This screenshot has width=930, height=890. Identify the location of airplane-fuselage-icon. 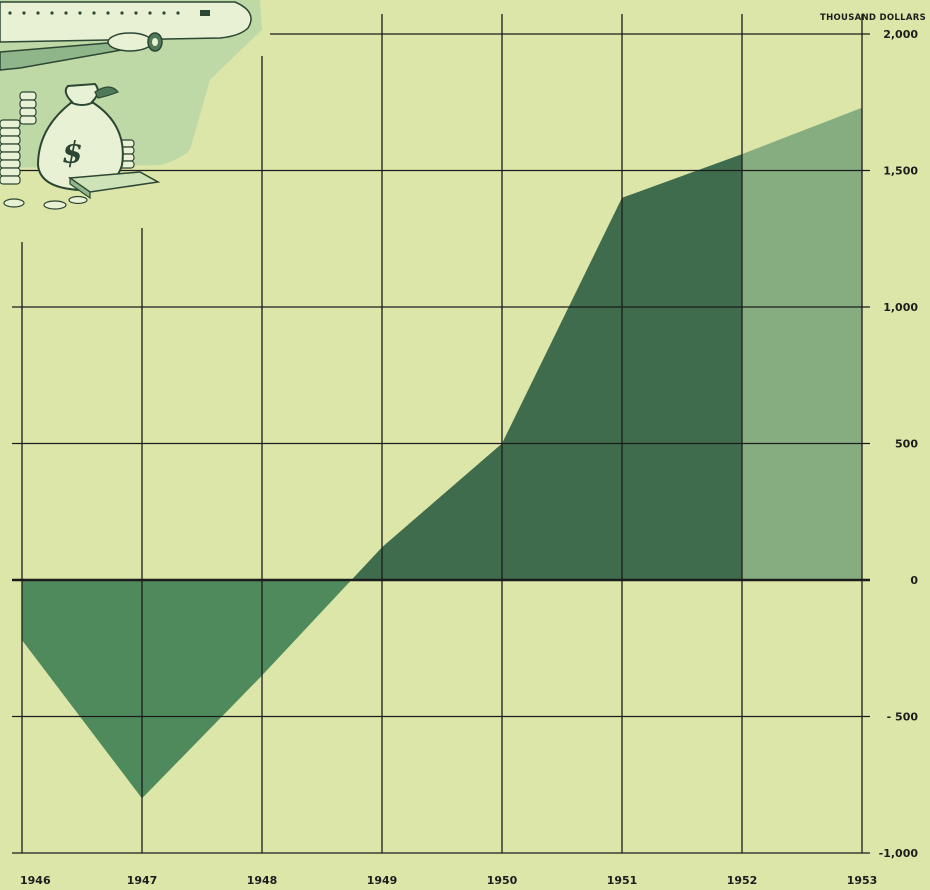
(126, 22).